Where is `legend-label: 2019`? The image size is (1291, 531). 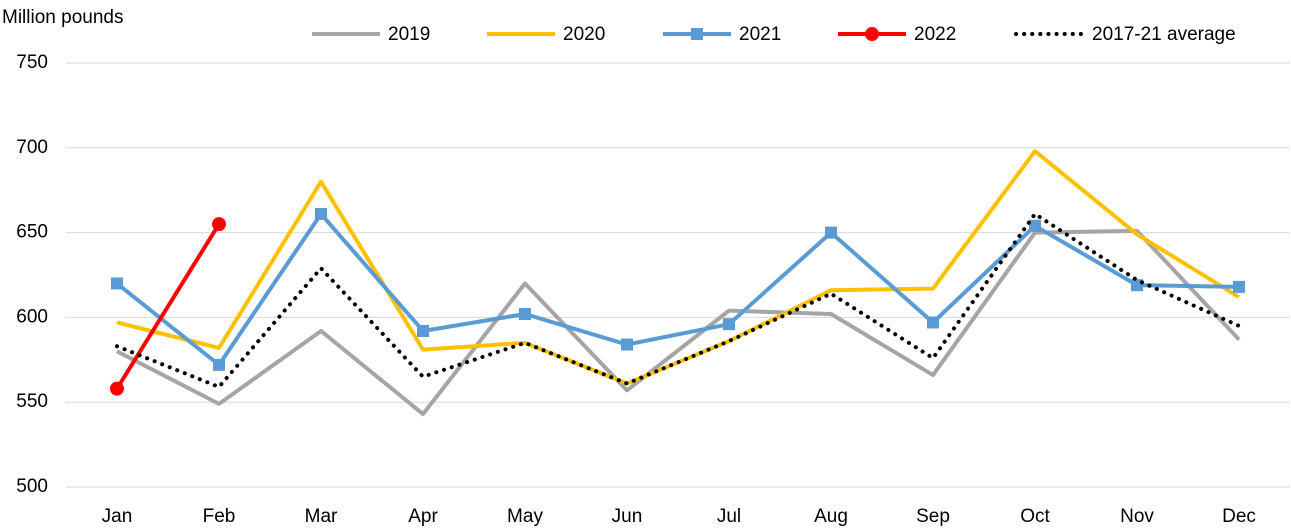
legend-label: 2019 is located at coordinates (409, 34).